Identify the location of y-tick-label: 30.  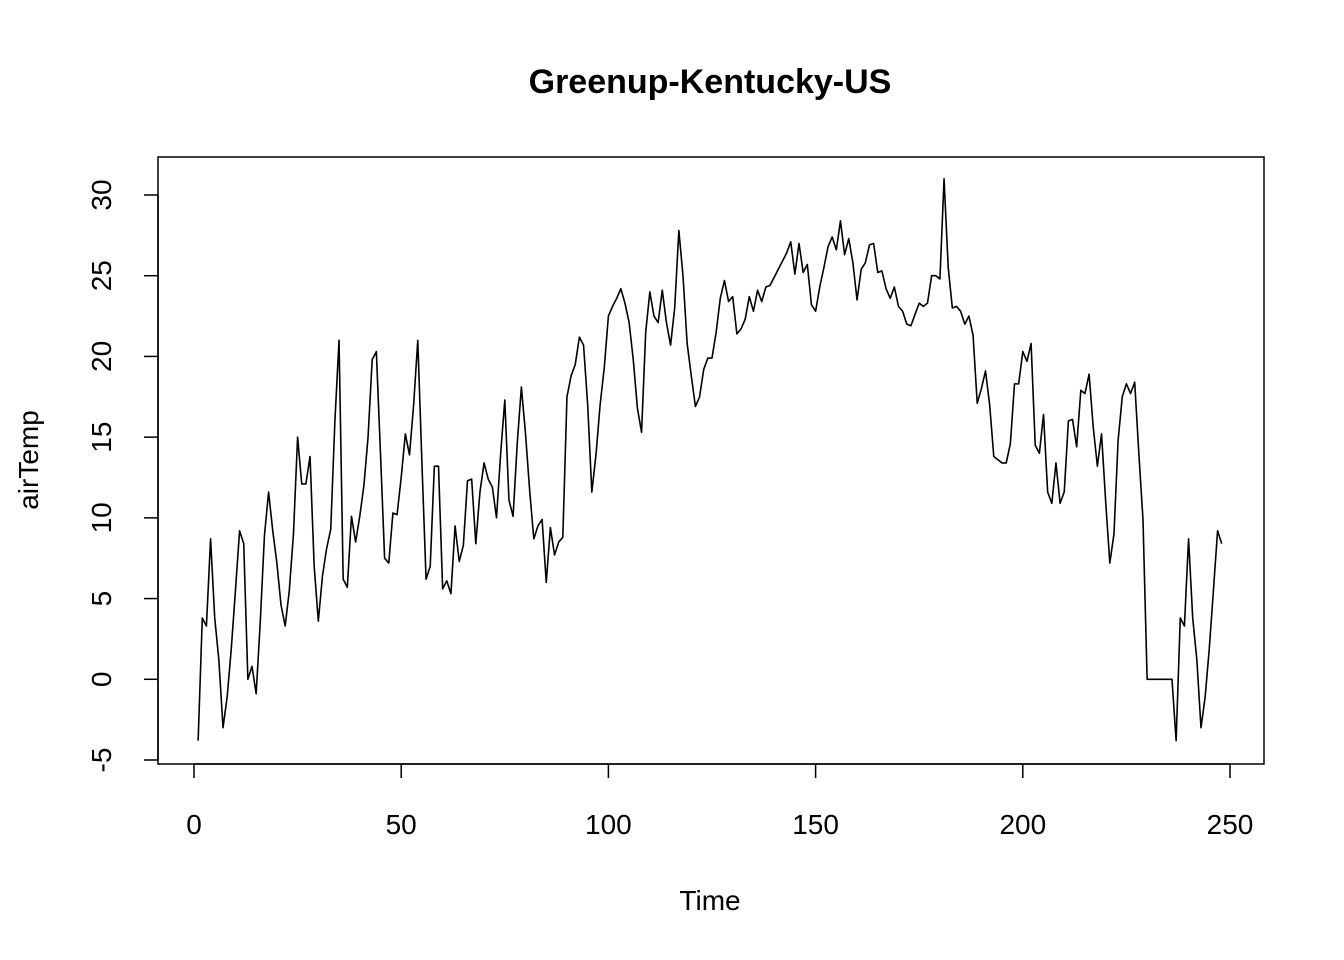
(101, 194).